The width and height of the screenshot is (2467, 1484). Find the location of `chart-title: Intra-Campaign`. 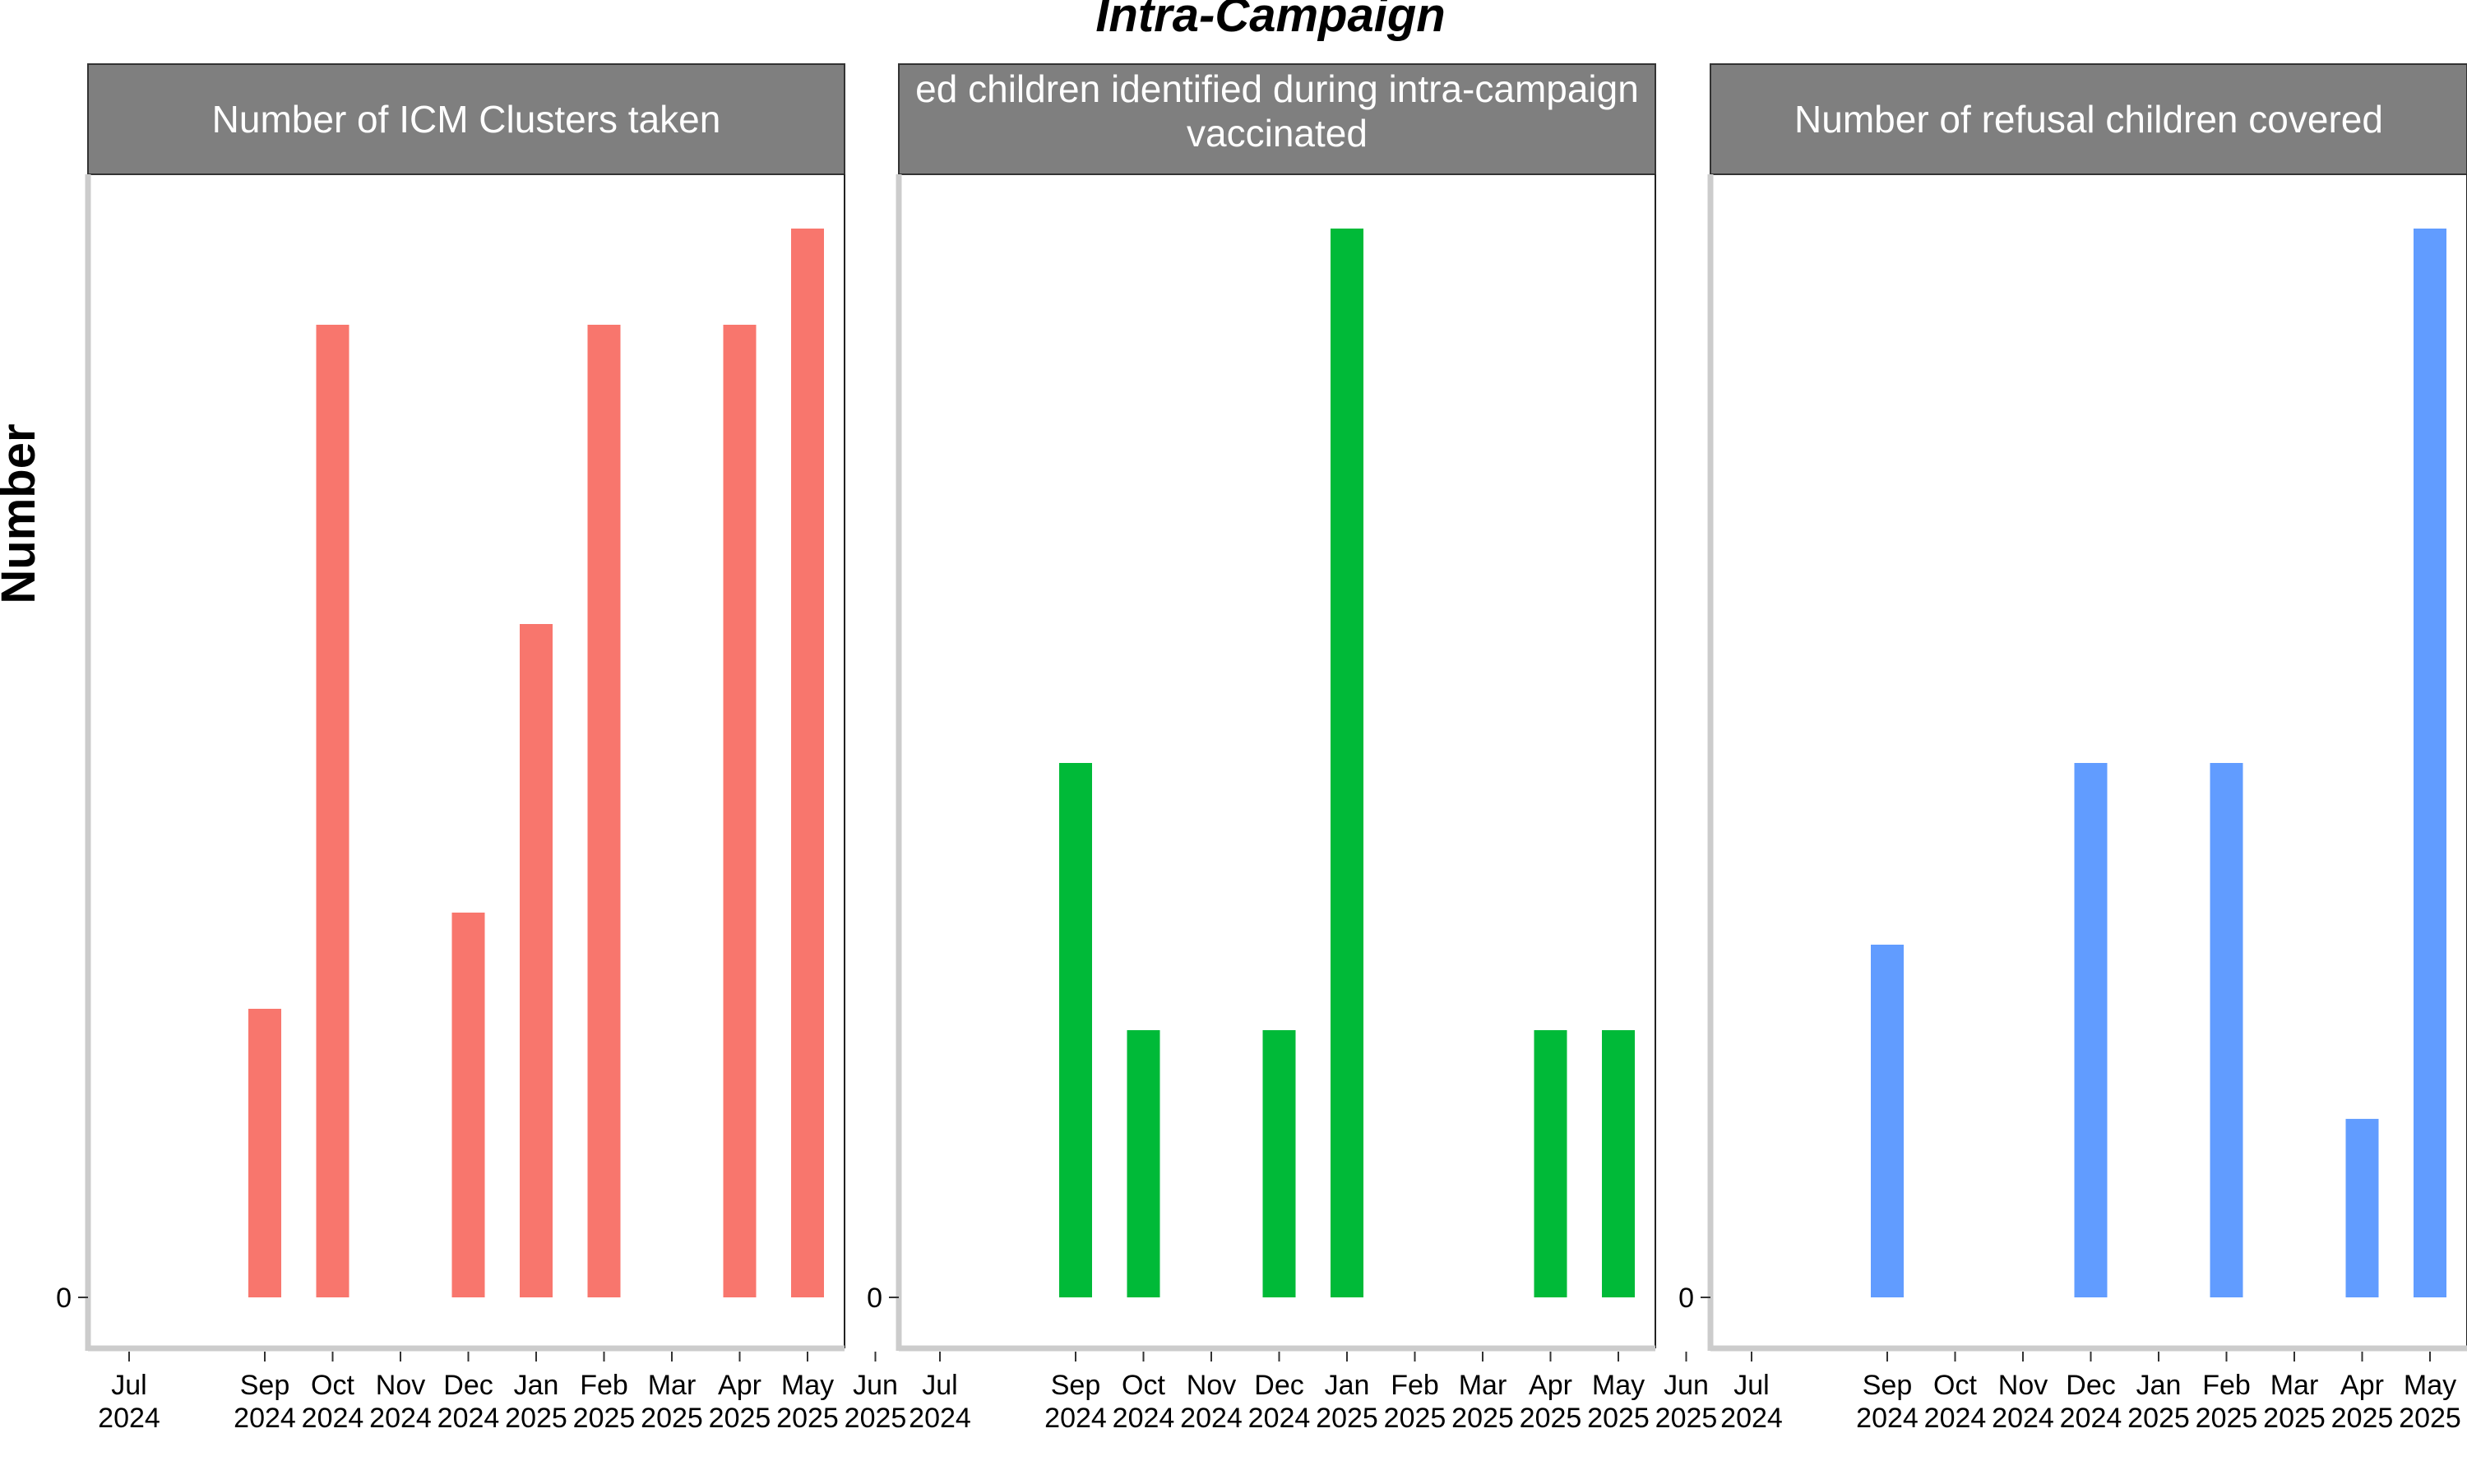

chart-title: Intra-Campaign is located at coordinates (1270, 21).